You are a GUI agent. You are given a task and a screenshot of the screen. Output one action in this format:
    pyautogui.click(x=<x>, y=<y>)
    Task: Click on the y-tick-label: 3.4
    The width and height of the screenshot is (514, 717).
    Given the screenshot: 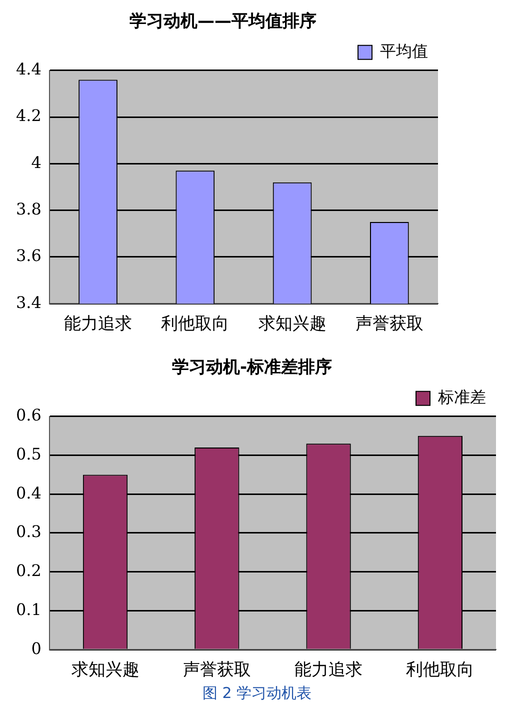 What is the action you would take?
    pyautogui.click(x=29, y=302)
    